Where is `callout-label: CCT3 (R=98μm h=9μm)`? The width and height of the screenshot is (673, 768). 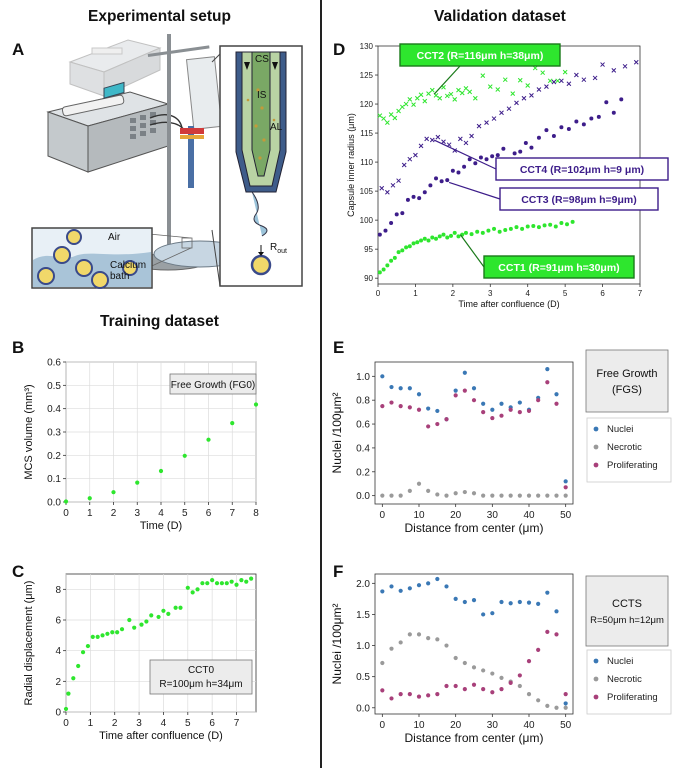
callout-label: CCT3 (R=98μm h=9μm) is located at coordinates (579, 200).